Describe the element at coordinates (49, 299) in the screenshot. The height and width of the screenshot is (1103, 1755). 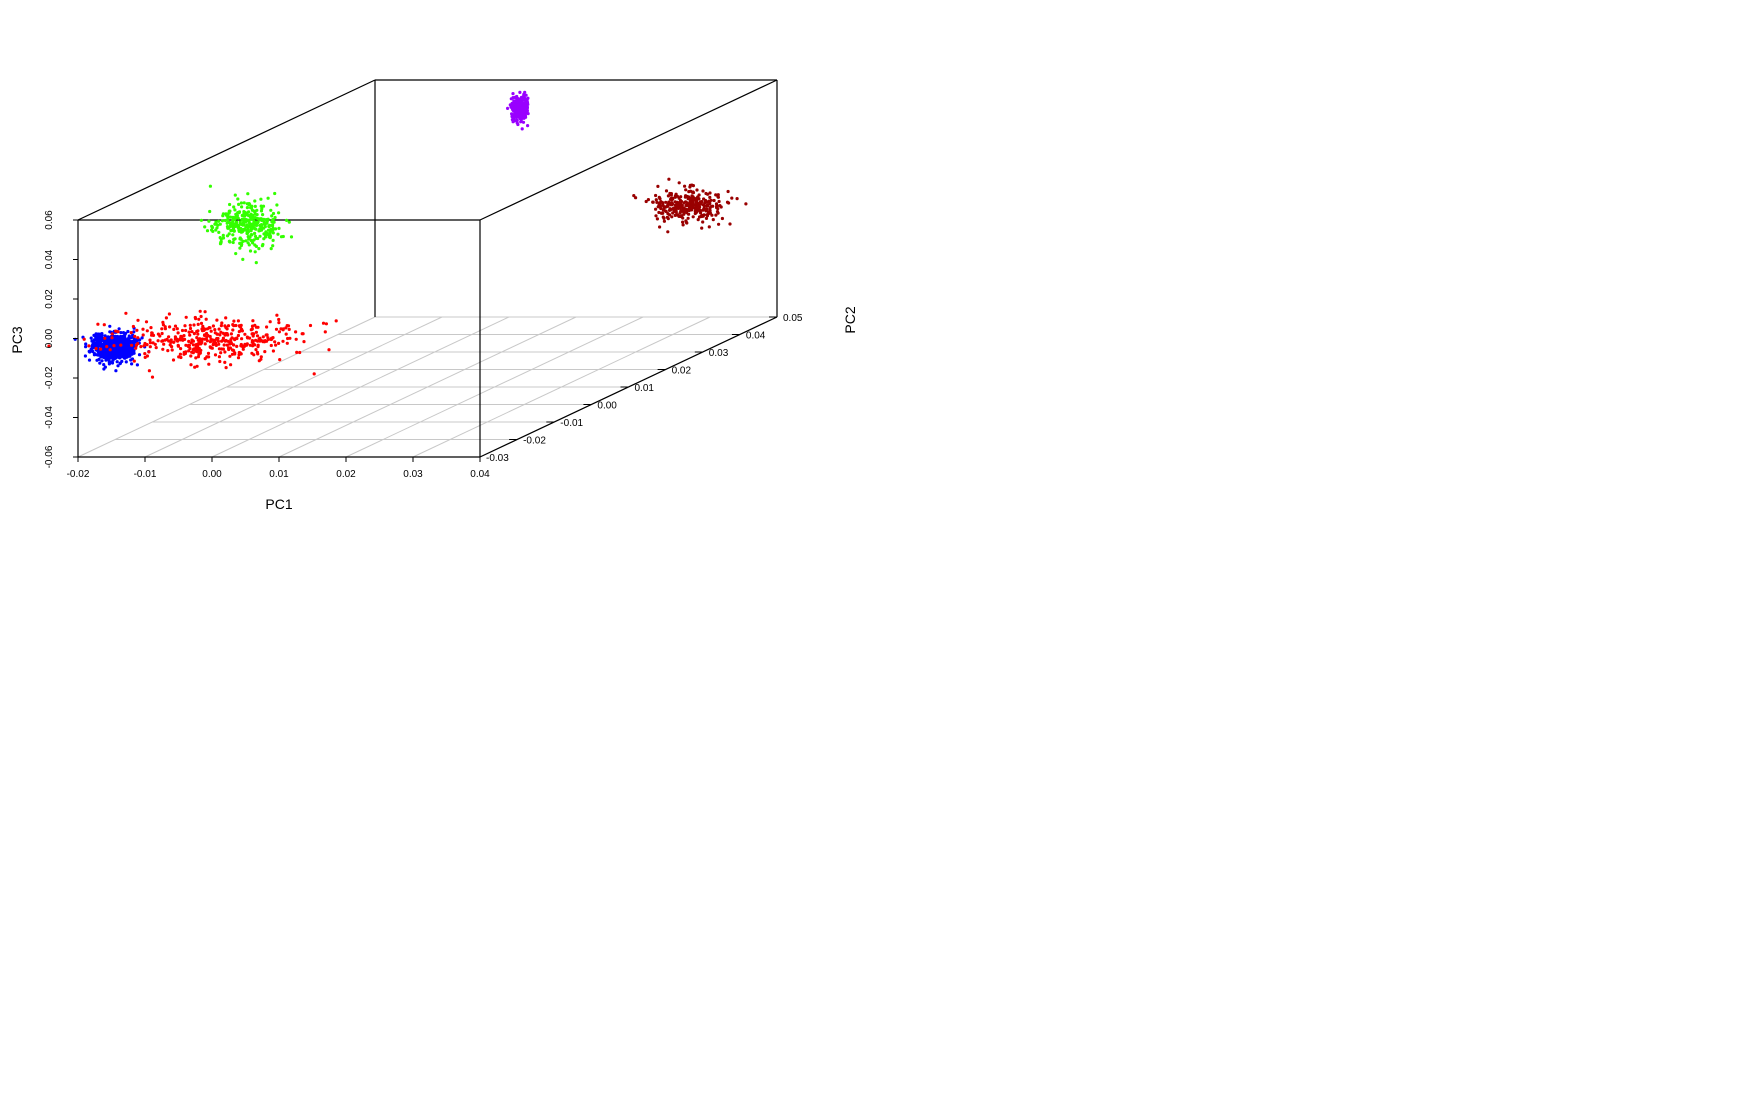
I see `z-tick-label: 0.02` at that location.